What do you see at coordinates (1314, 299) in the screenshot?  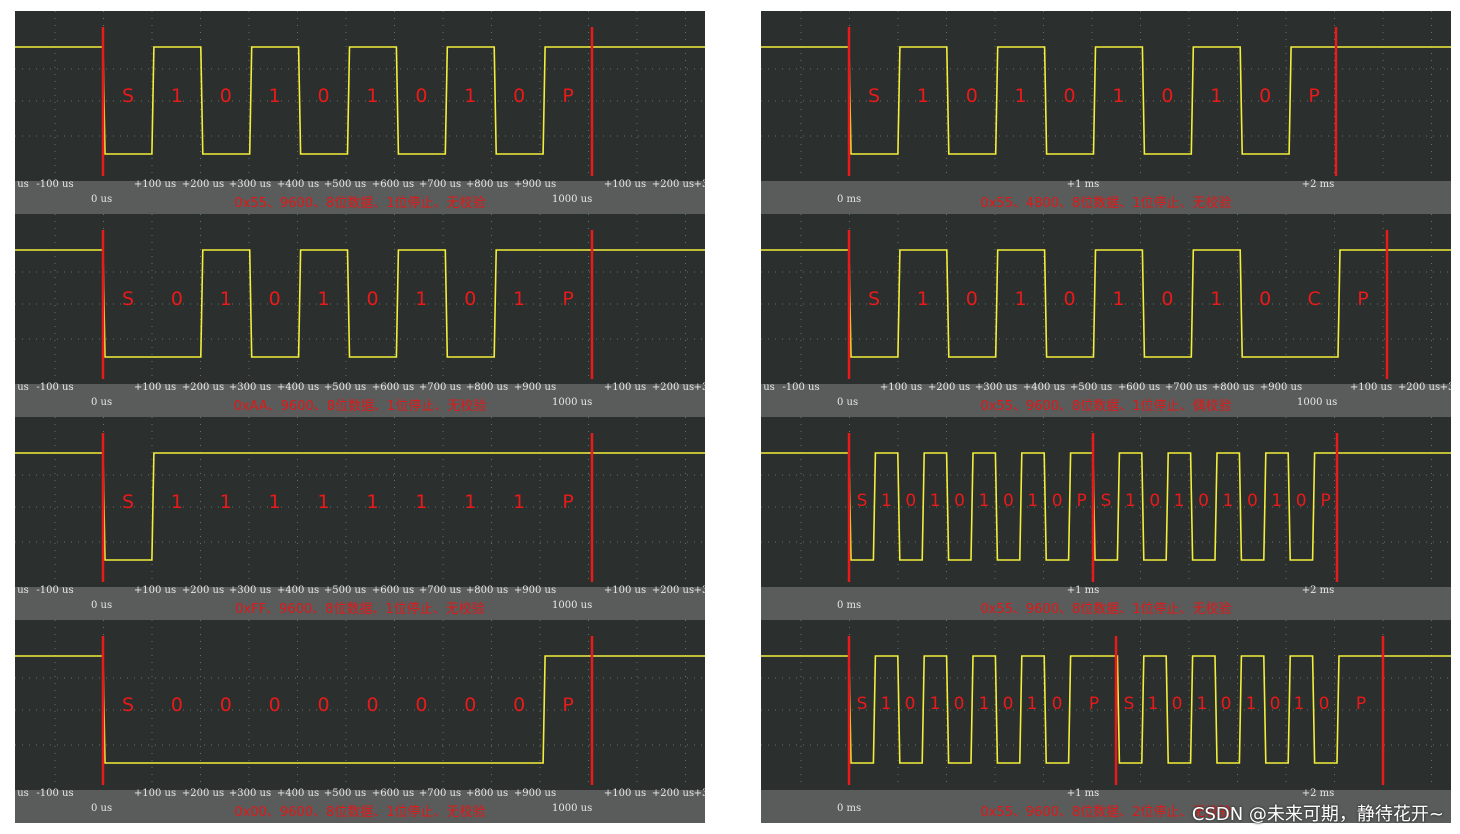 I see `bit-label: C` at bounding box center [1314, 299].